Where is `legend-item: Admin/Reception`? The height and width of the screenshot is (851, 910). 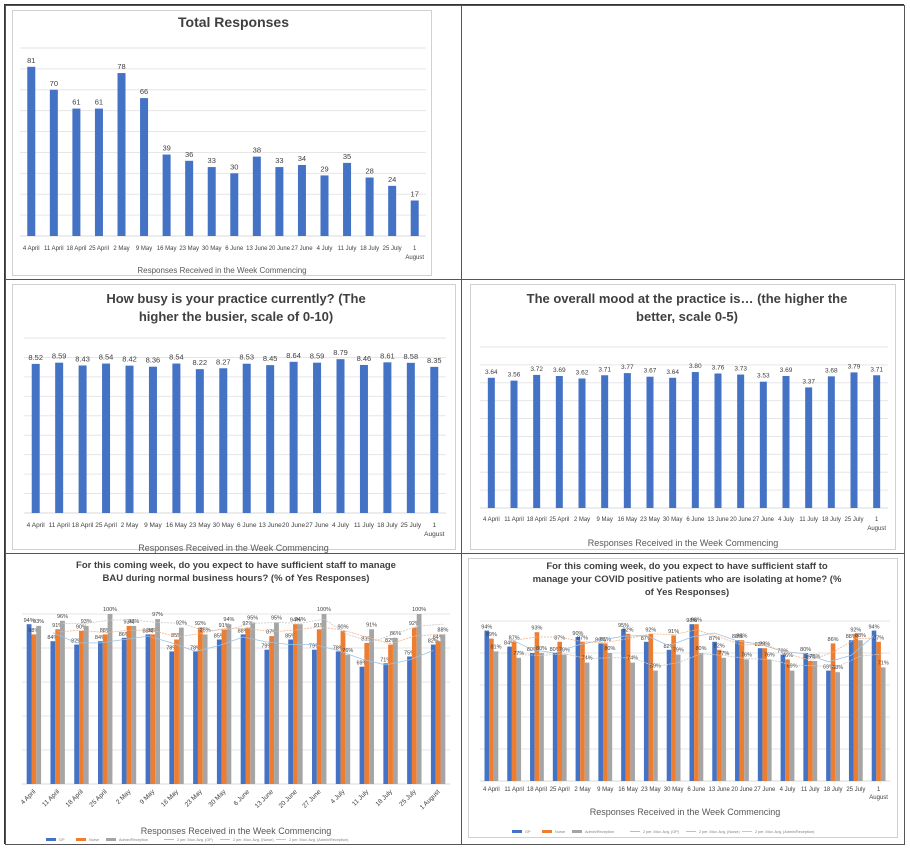 legend-item: Admin/Reception is located at coordinates (599, 832).